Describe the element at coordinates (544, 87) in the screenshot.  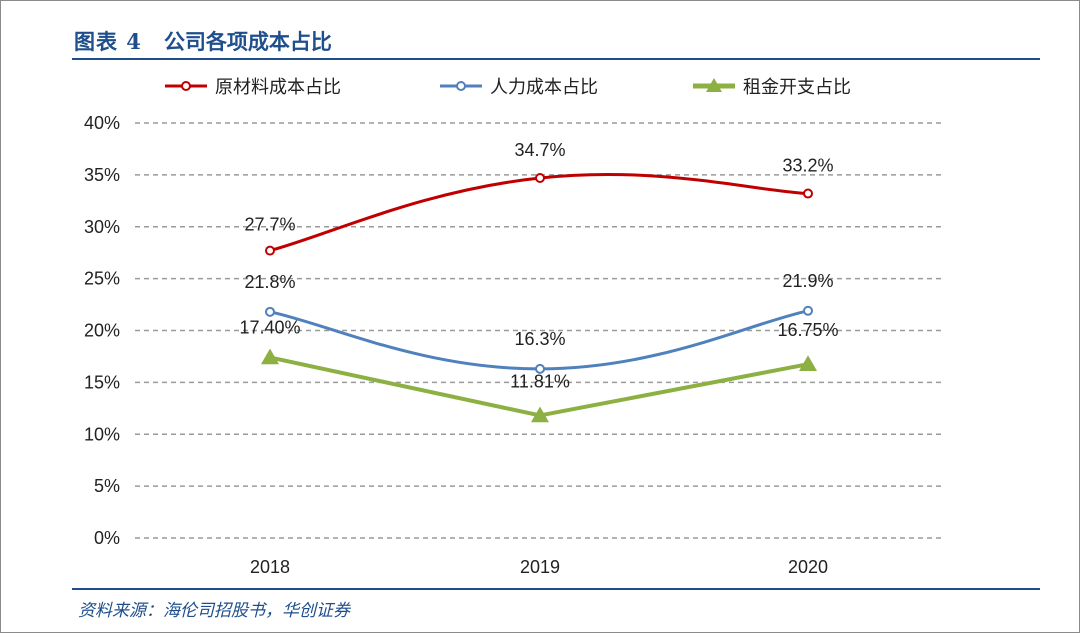
I see `legend-label: 人力成本占比` at that location.